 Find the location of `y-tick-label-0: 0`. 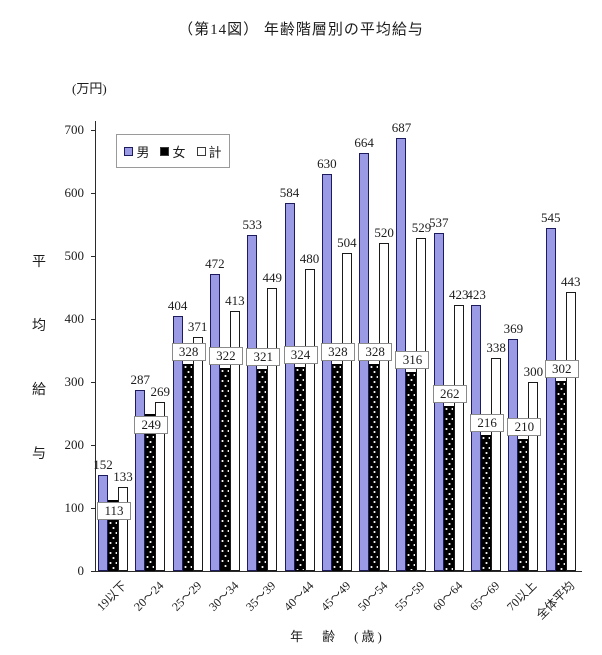

y-tick-label-0: 0 is located at coordinates (81, 570).